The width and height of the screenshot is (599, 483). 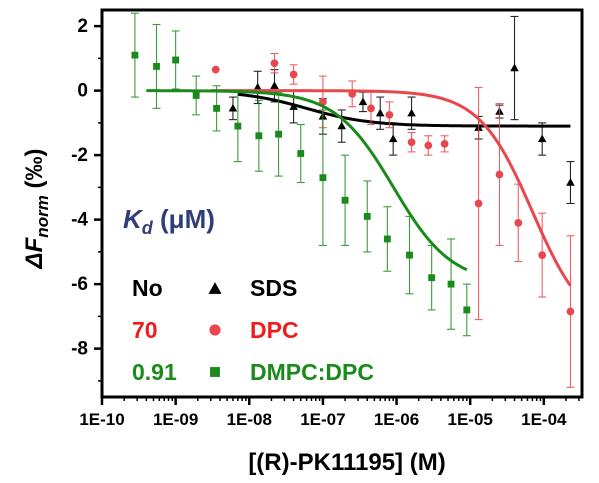 I want to click on legend-kd-value: No, so click(x=147, y=288).